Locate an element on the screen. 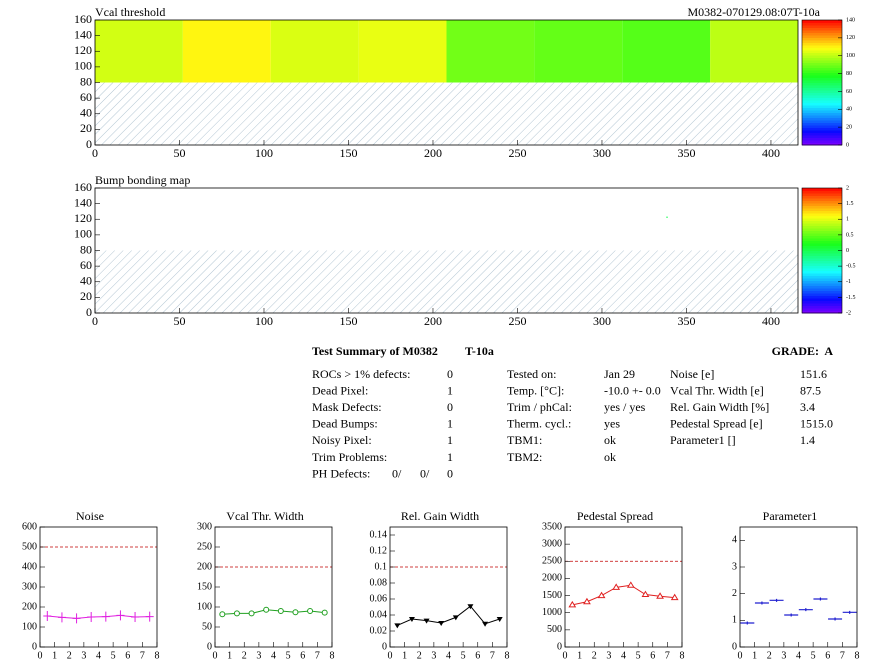 Image resolution: width=896 pixels, height=672 pixels. x-tick-label: 100 is located at coordinates (264, 153).